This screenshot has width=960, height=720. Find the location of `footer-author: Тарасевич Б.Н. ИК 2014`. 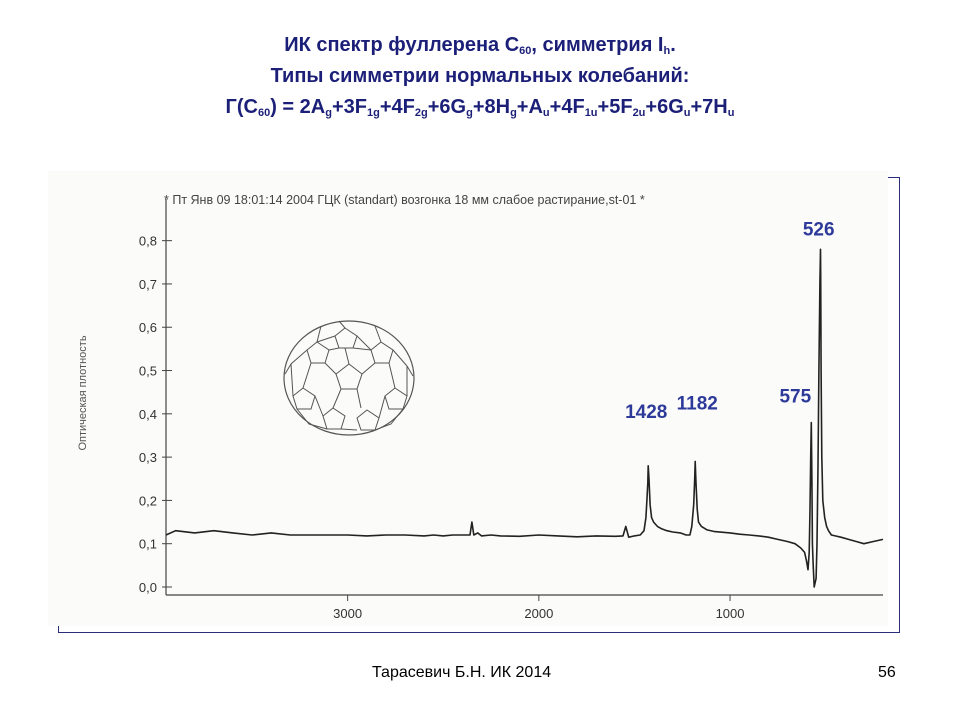

footer-author: Тарасевич Б.Н. ИК 2014 is located at coordinates (462, 672).